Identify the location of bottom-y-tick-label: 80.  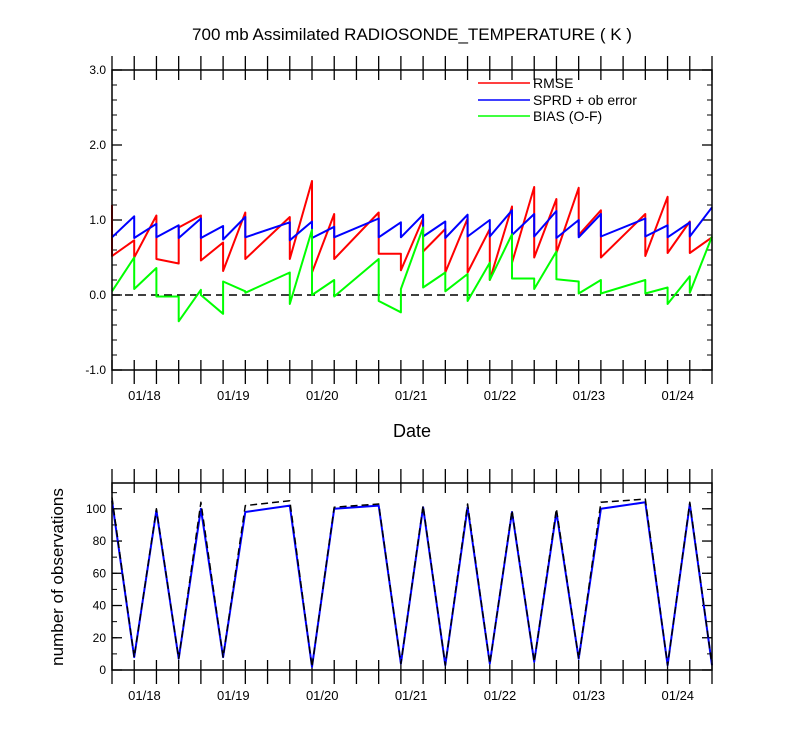
(100, 541).